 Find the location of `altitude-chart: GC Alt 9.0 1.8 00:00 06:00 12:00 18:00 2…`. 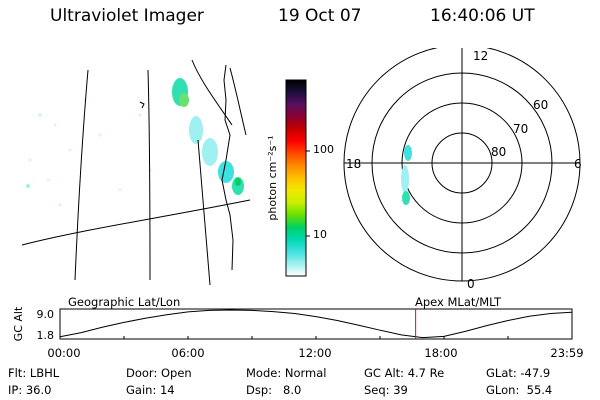

altitude-chart: GC Alt 9.0 1.8 00:00 06:00 12:00 18:00 2… is located at coordinates (298, 333).